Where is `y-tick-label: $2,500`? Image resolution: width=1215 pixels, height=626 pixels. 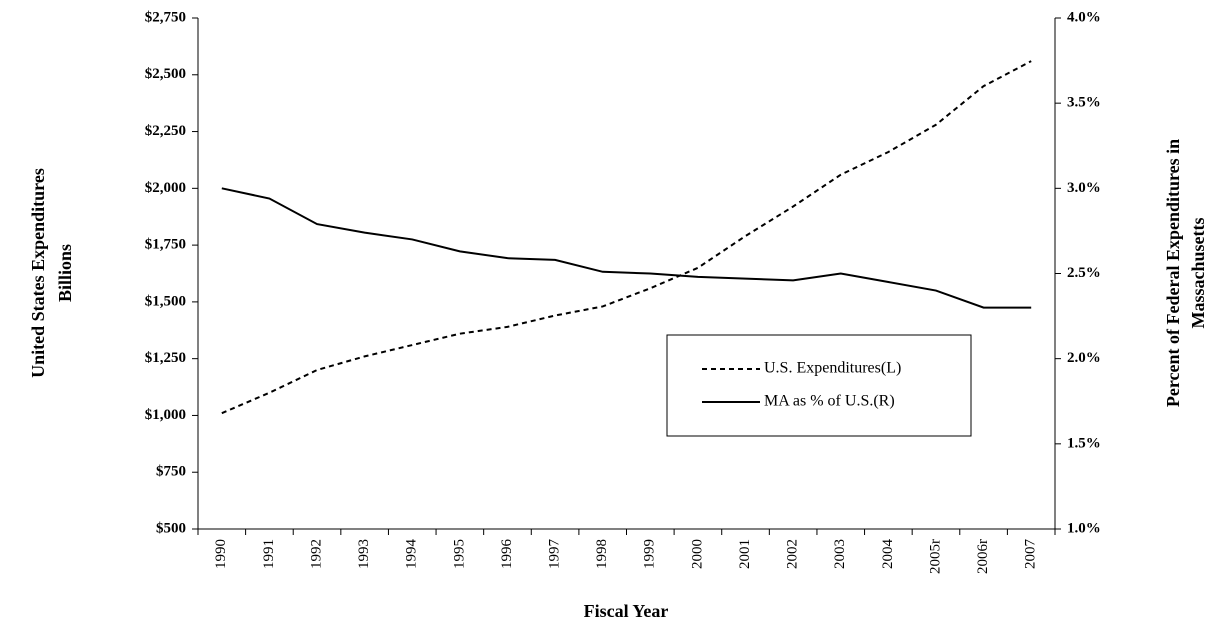 y-tick-label: $2,500 is located at coordinates (165, 74).